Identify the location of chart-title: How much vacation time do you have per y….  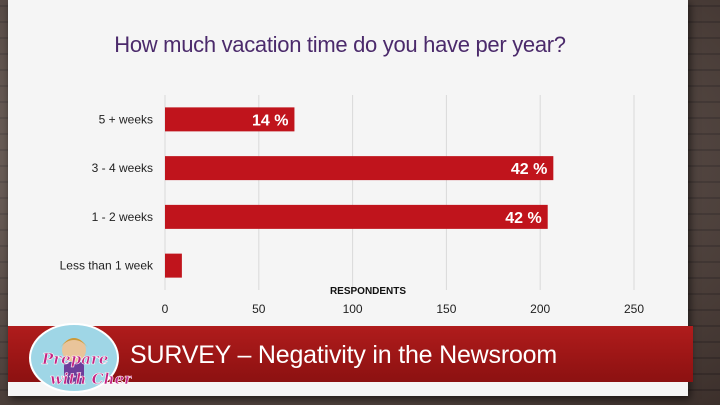
(340, 44).